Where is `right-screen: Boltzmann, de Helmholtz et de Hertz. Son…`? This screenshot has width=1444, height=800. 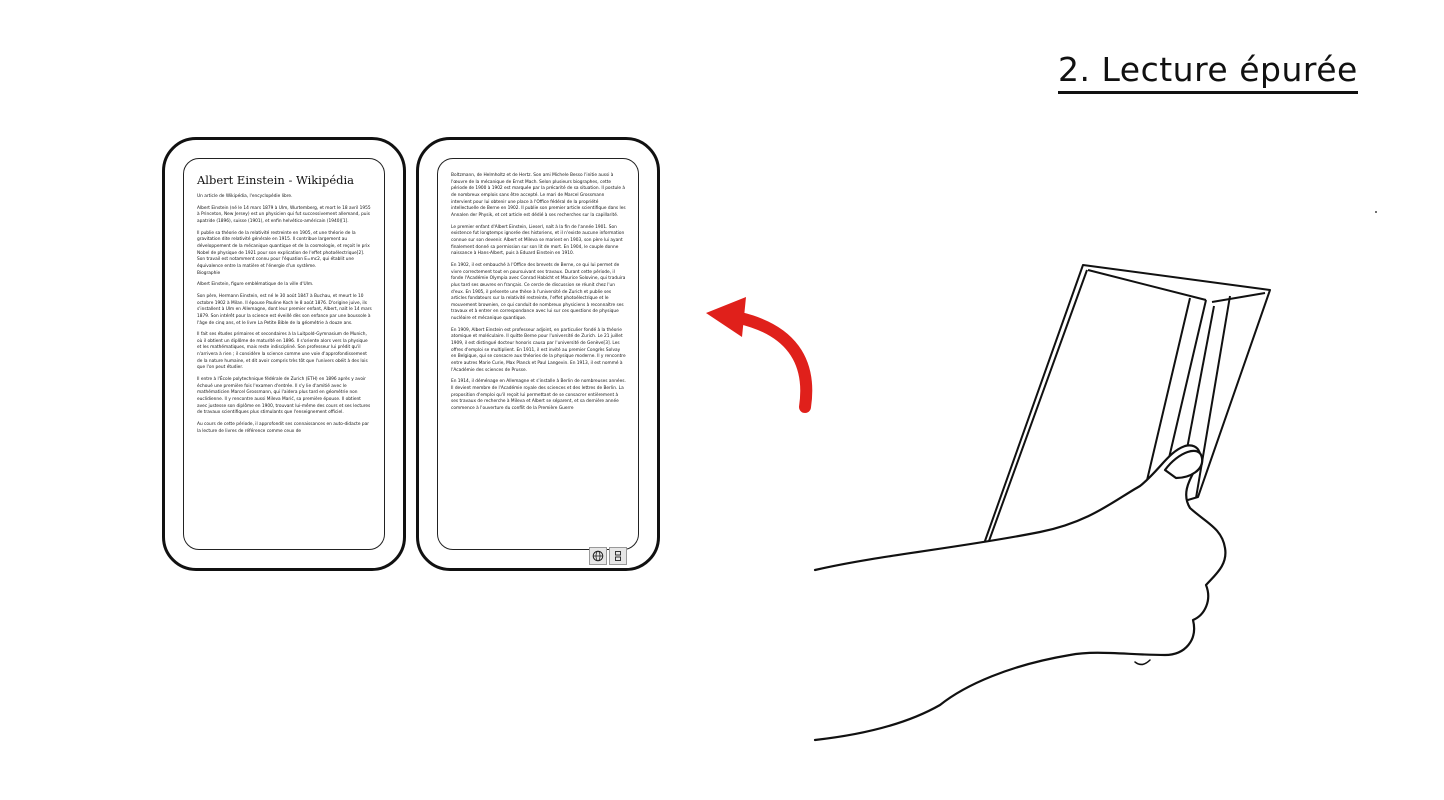 right-screen: Boltzmann, de Helmholtz et de Hertz. Son… is located at coordinates (538, 354).